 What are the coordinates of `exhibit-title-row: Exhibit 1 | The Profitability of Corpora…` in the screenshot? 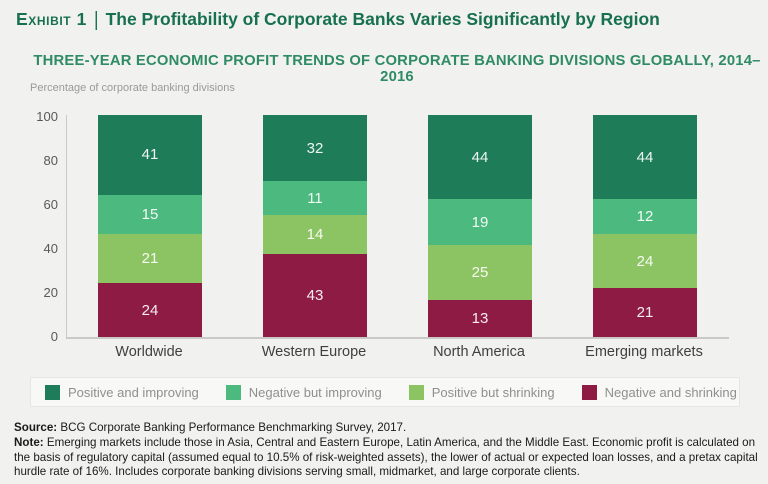 It's located at (338, 19).